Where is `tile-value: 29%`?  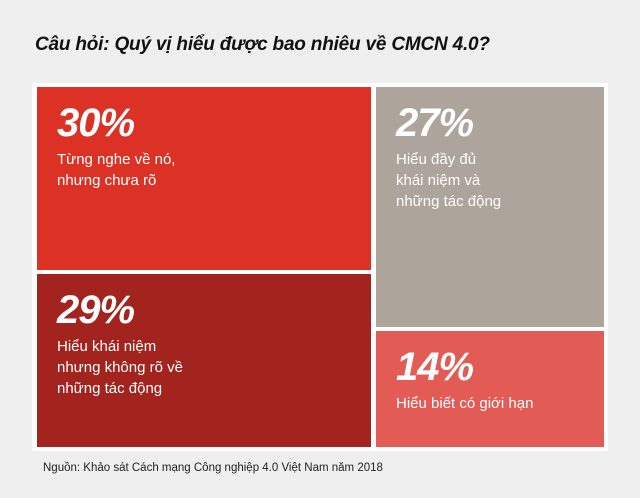 tile-value: 29% is located at coordinates (96, 310).